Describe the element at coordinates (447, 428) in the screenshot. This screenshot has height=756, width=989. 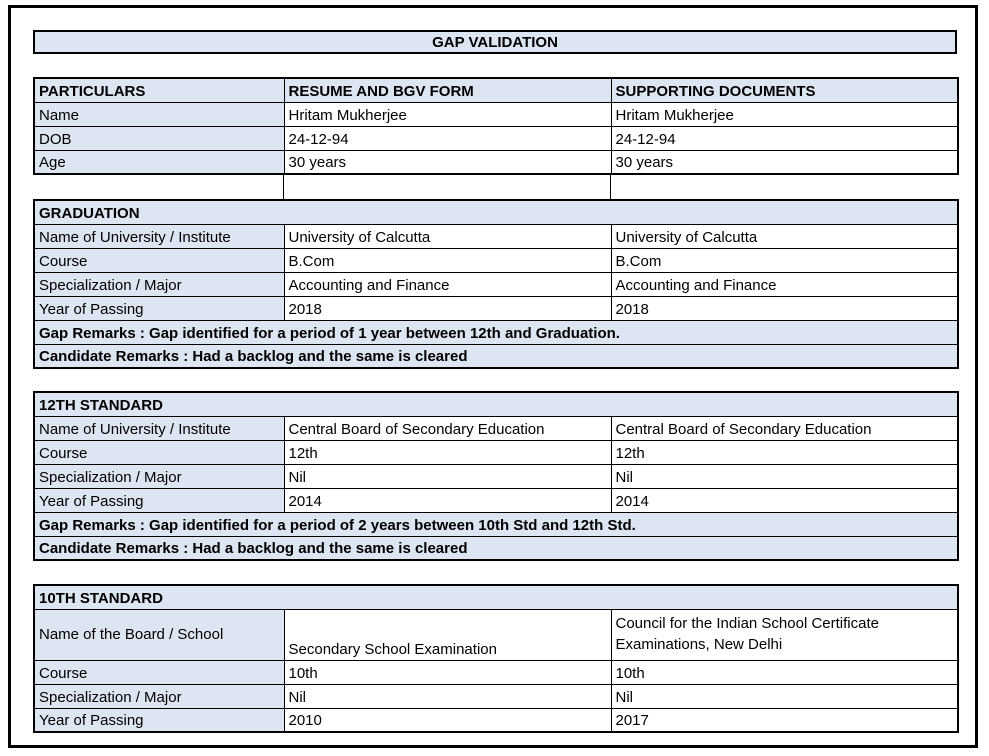
I see `resume-value: Central Board of Secondary Education` at that location.